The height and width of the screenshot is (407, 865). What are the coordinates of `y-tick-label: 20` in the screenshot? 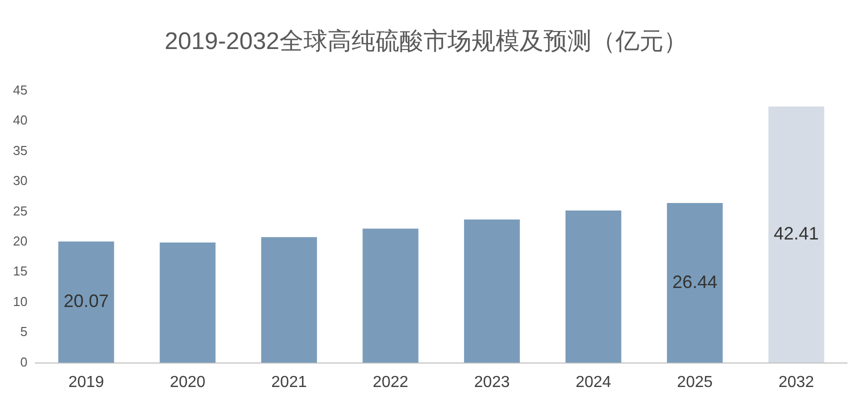 It's located at (20, 240).